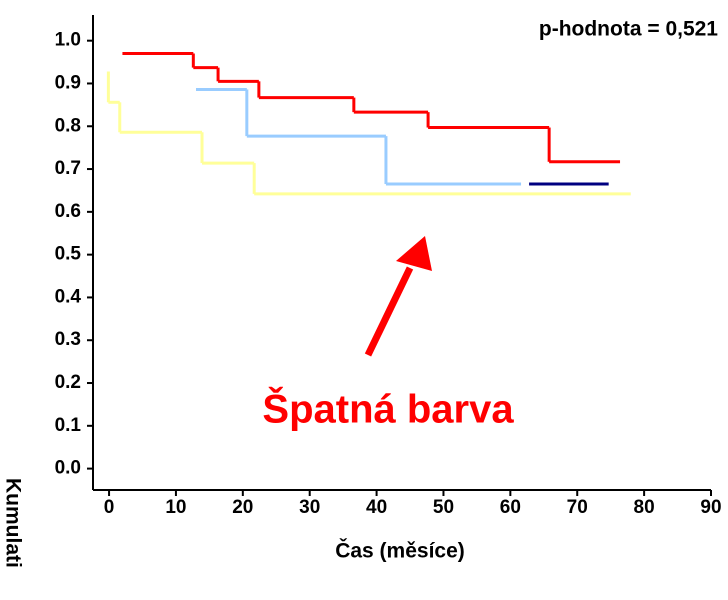  Describe the element at coordinates (376, 507) in the screenshot. I see `x-tick-label: 40` at that location.